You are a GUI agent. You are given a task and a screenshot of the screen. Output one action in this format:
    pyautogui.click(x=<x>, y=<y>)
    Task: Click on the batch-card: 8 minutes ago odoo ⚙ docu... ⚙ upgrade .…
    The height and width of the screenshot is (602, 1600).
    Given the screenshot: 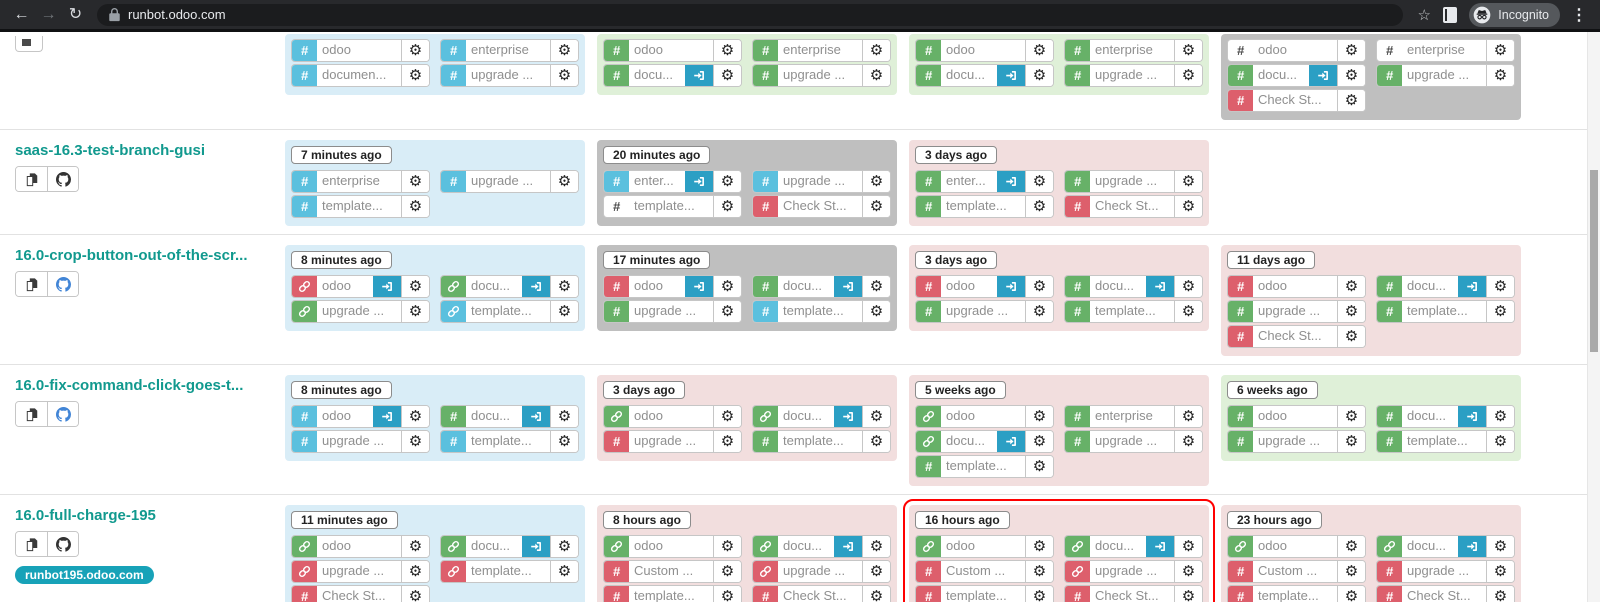 What is the action you would take?
    pyautogui.click(x=435, y=288)
    